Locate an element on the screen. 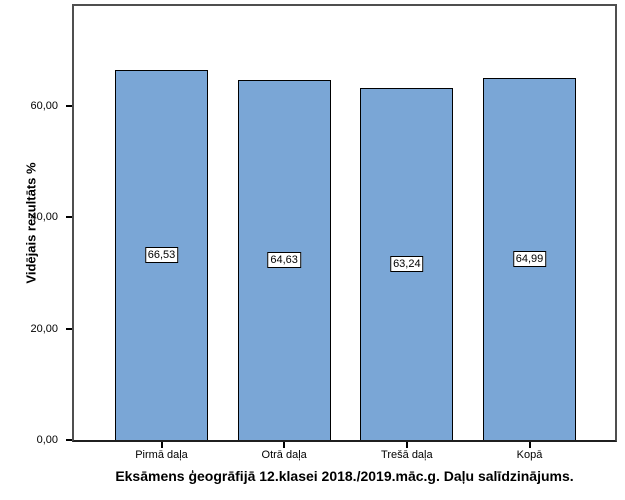  y-tick-label: 60,00 is located at coordinates (44, 106).